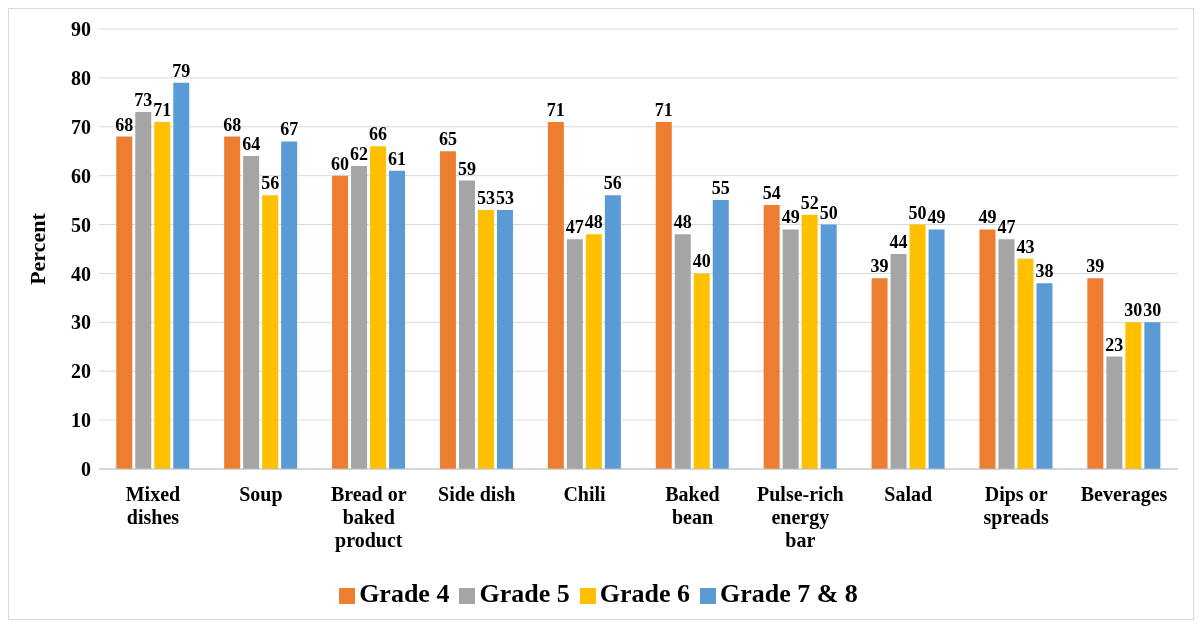 The width and height of the screenshot is (1200, 626). I want to click on data-label: 64, so click(251, 144).